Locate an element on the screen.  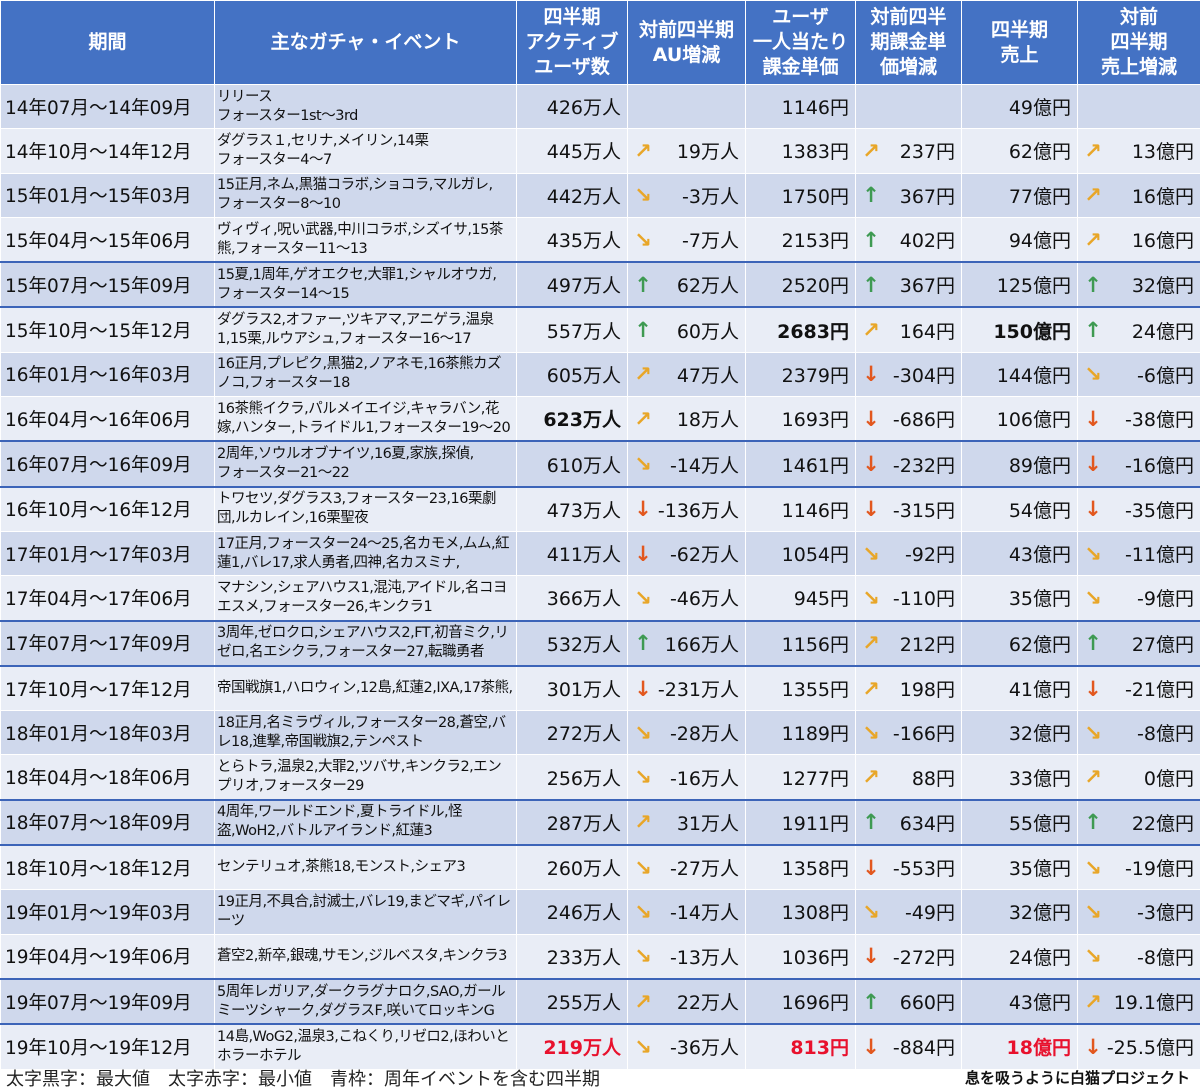
arppu-change-cell: ↗ 212円 is located at coordinates (908, 643).